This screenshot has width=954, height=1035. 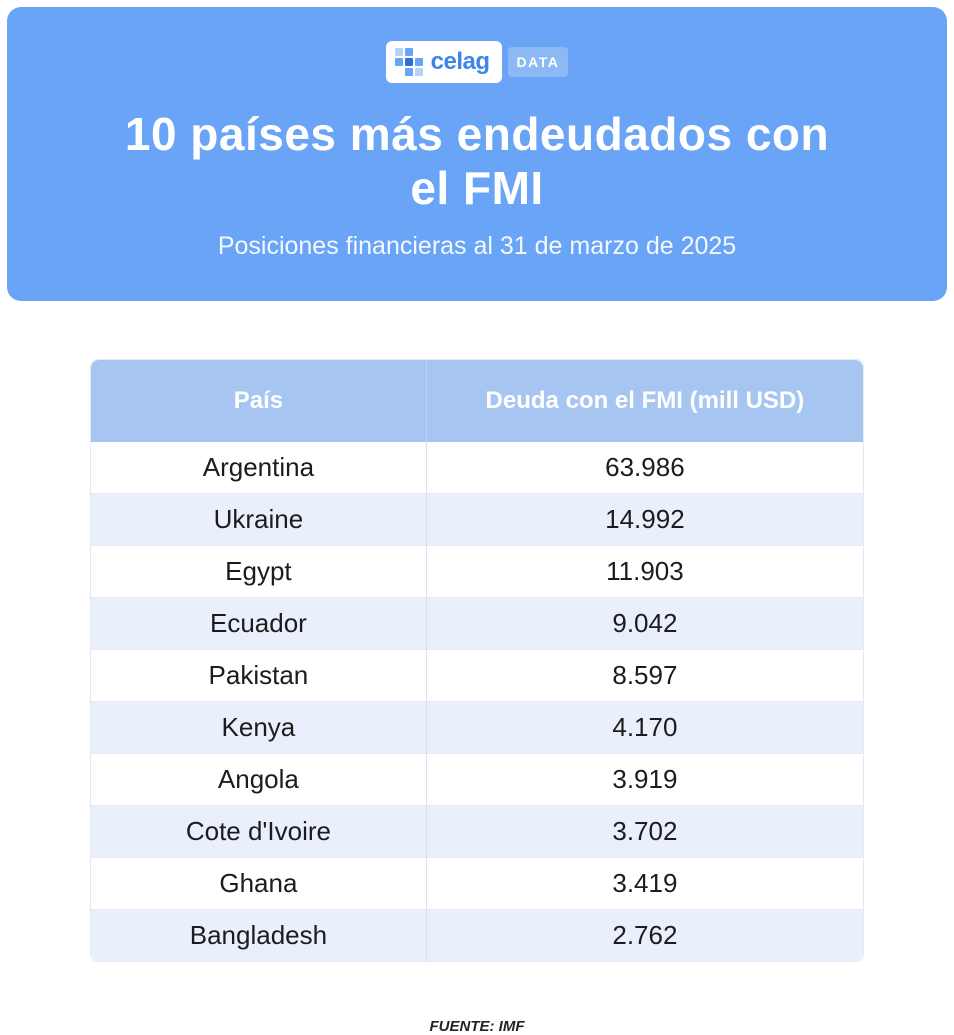 What do you see at coordinates (538, 62) in the screenshot?
I see `logo-data-badge: DATA` at bounding box center [538, 62].